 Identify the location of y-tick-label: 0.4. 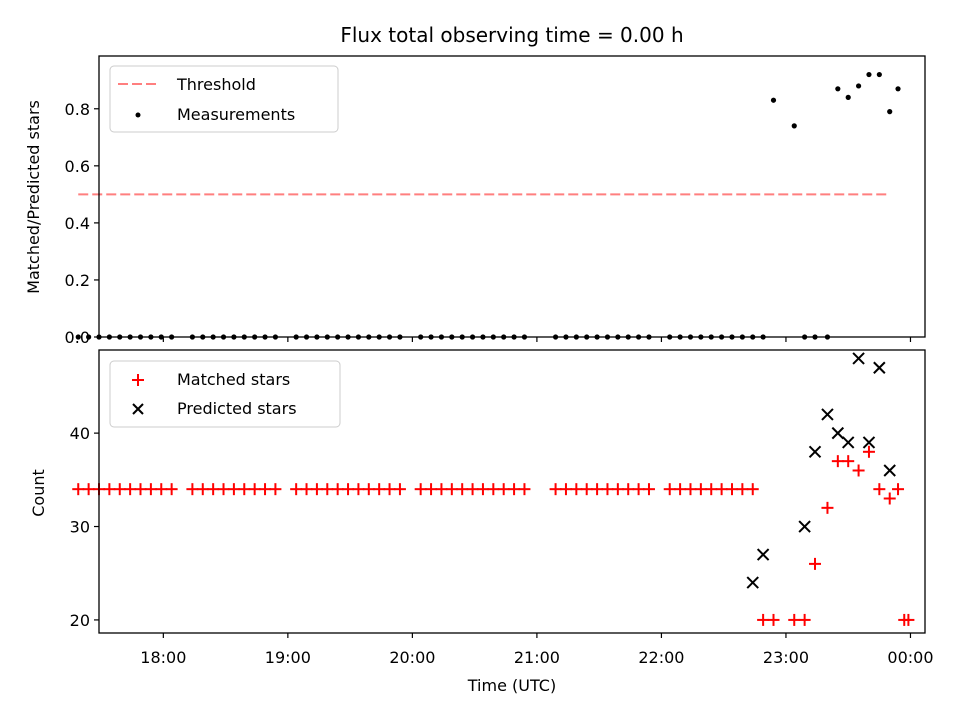
(77, 223).